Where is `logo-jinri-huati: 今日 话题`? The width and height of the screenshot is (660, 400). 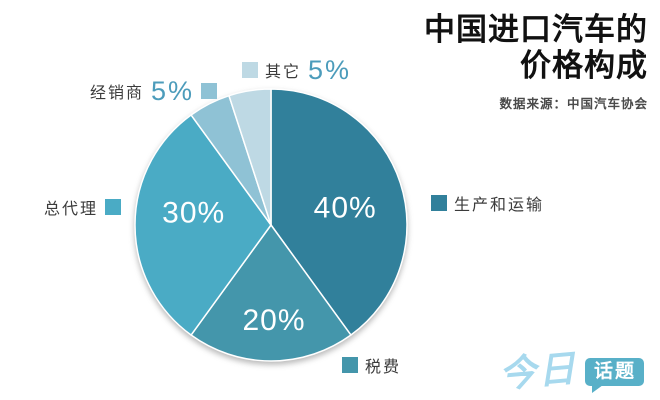
logo-jinri-huati: 今日 话题 is located at coordinates (570, 371).